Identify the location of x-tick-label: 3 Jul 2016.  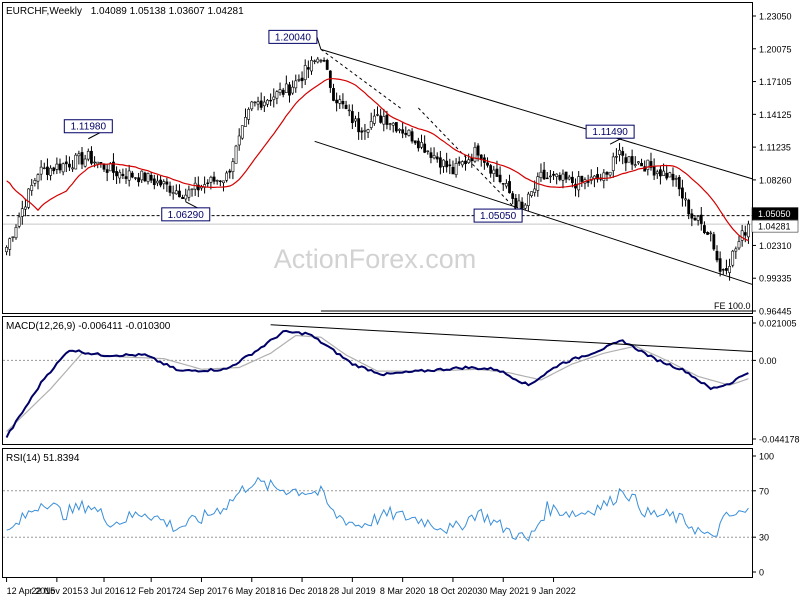
(104, 591).